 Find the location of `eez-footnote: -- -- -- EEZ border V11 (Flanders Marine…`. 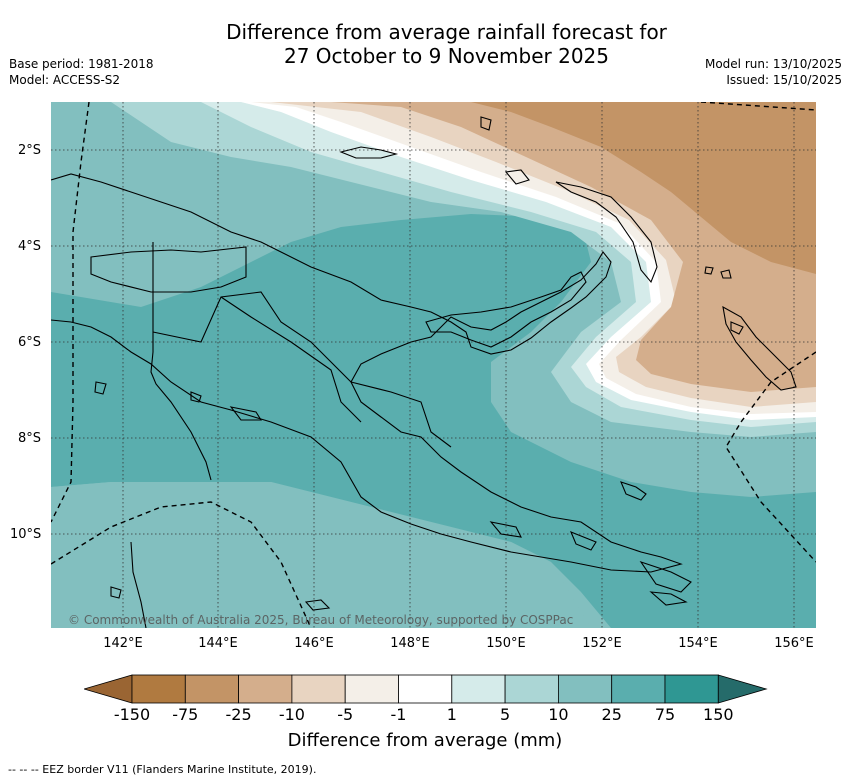

eez-footnote: -- -- -- EEZ border V11 (Flanders Marine… is located at coordinates (162, 769).